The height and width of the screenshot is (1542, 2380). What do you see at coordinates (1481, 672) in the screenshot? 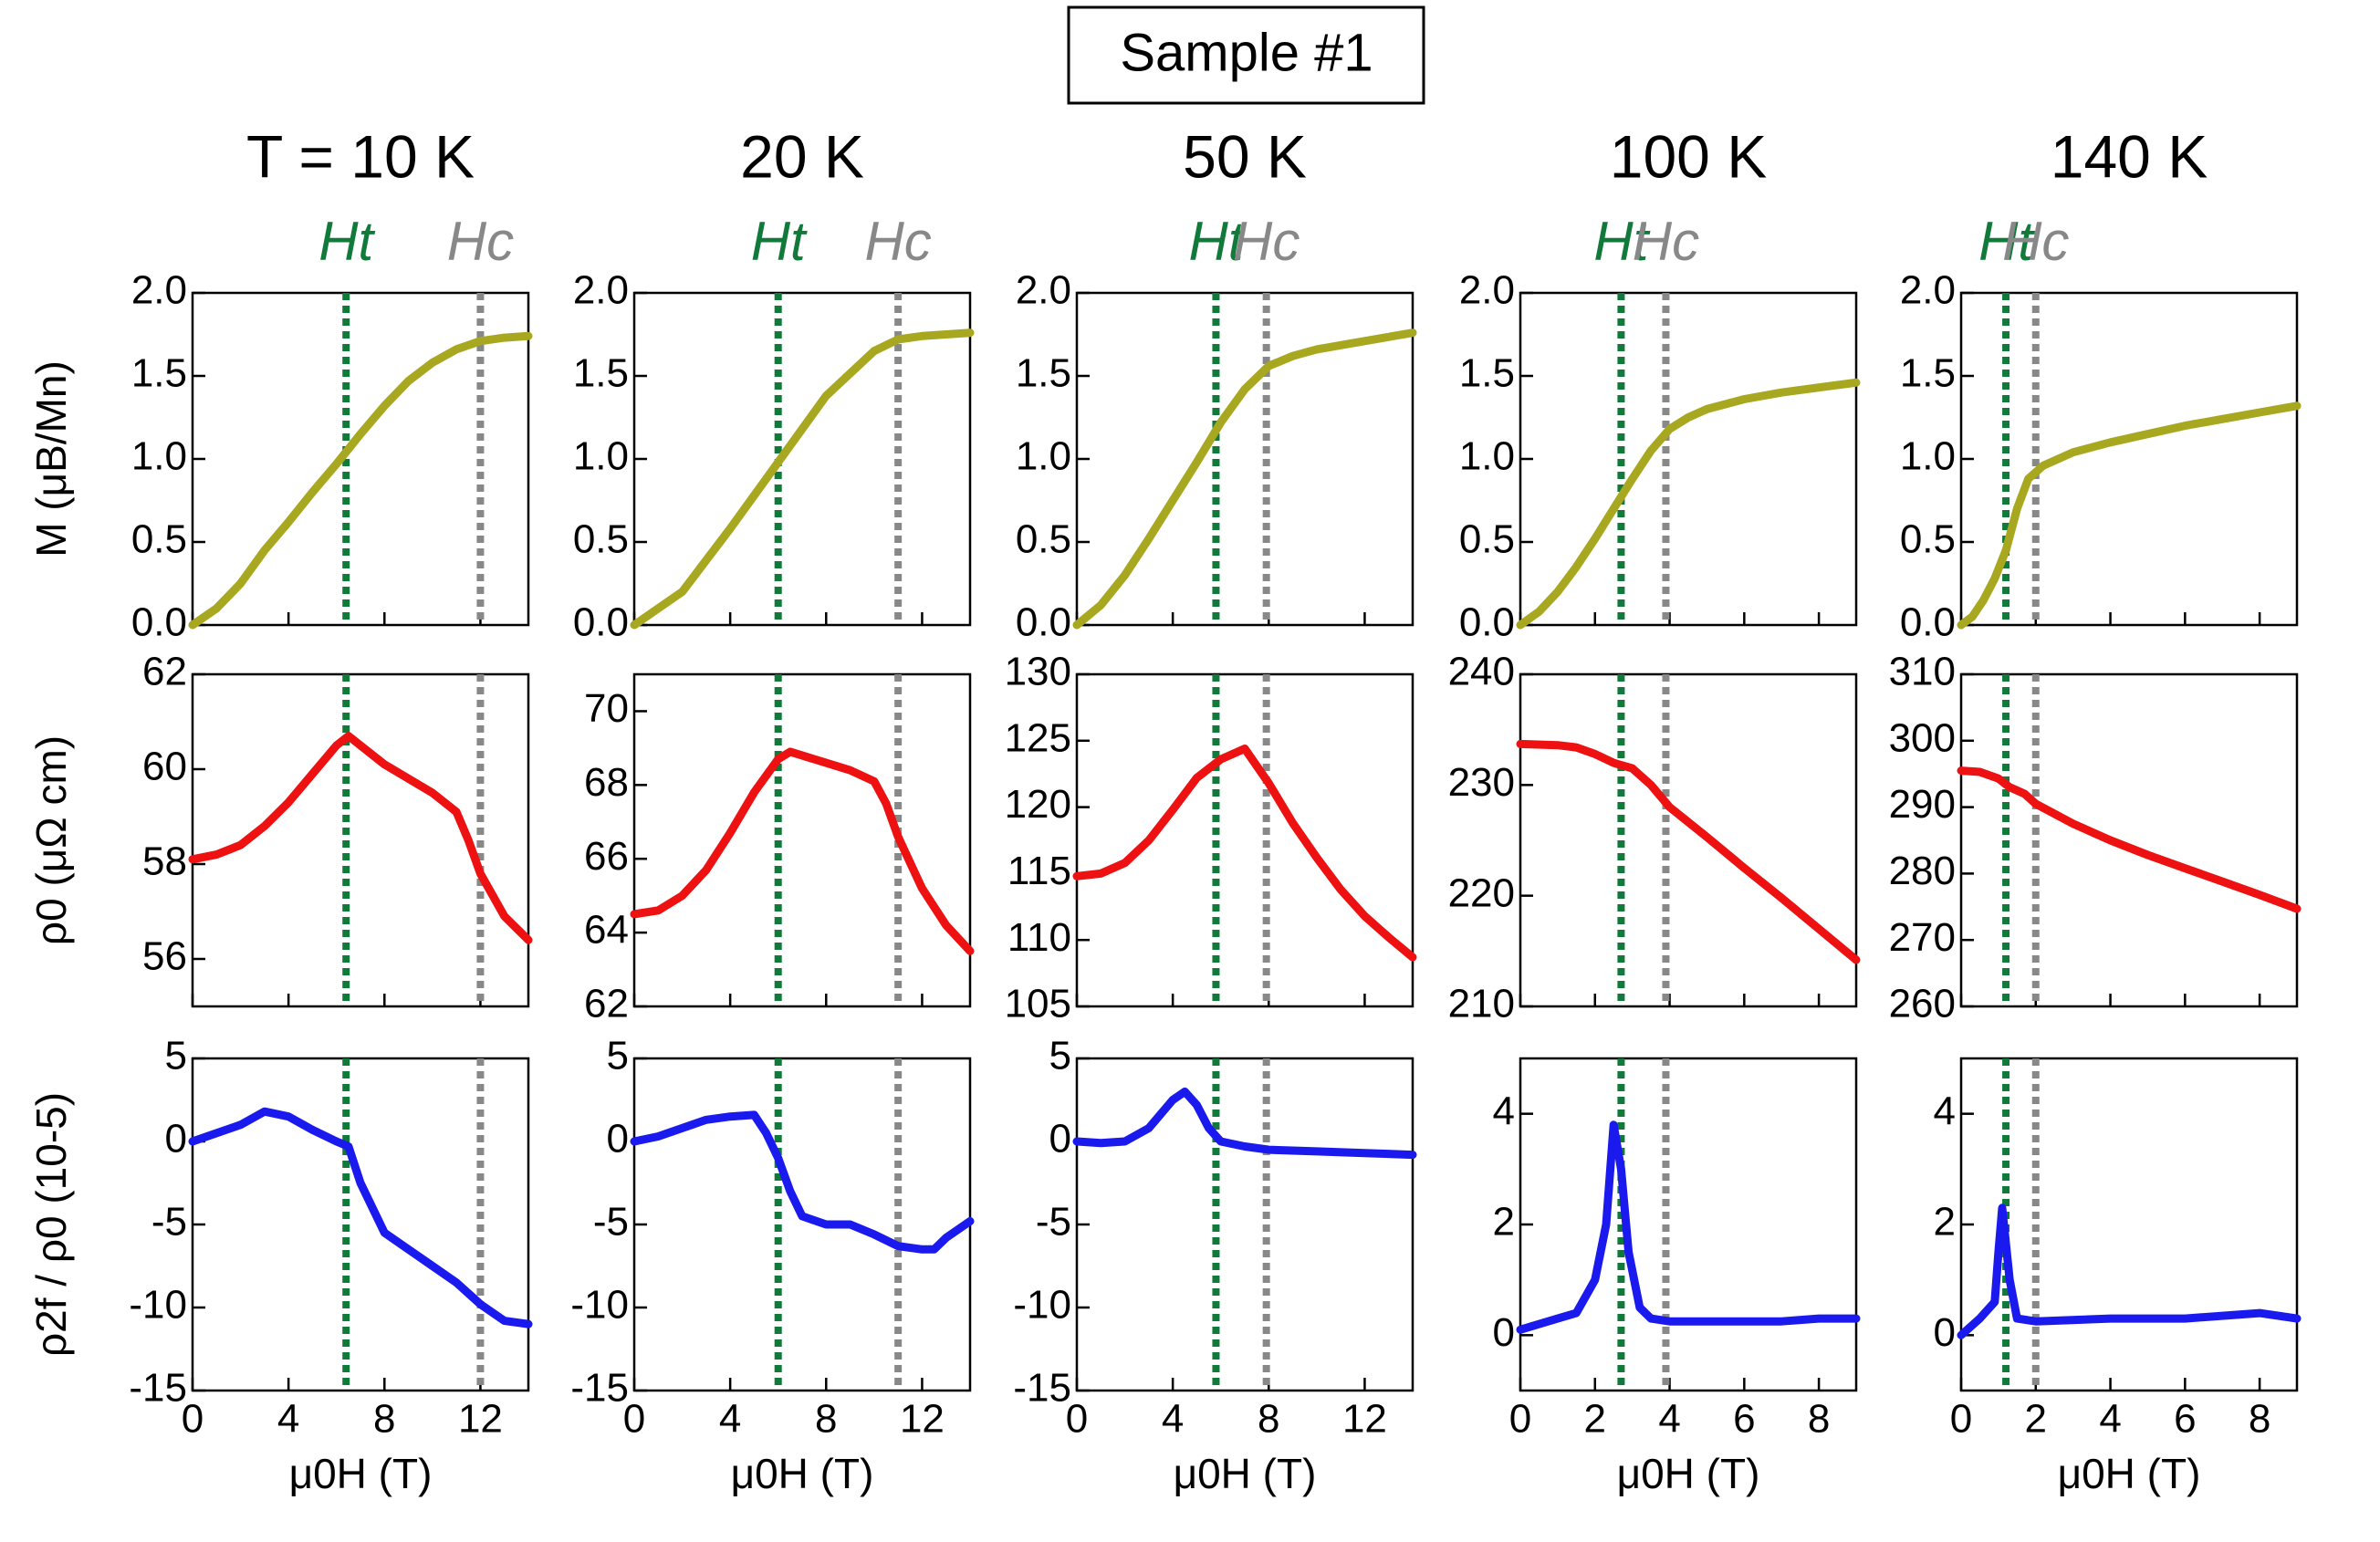
I see `y-tick-label: 240` at bounding box center [1481, 672].